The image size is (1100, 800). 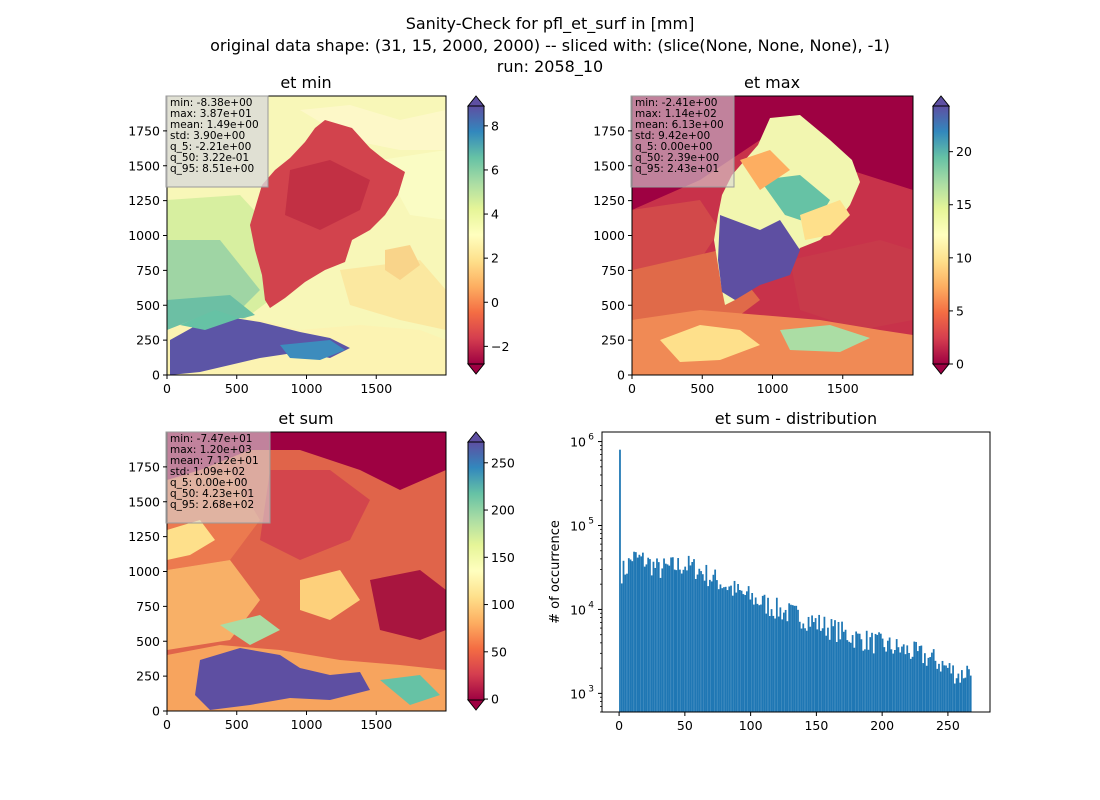 I want to click on colorbar-tick-label: 0, so click(x=495, y=699).